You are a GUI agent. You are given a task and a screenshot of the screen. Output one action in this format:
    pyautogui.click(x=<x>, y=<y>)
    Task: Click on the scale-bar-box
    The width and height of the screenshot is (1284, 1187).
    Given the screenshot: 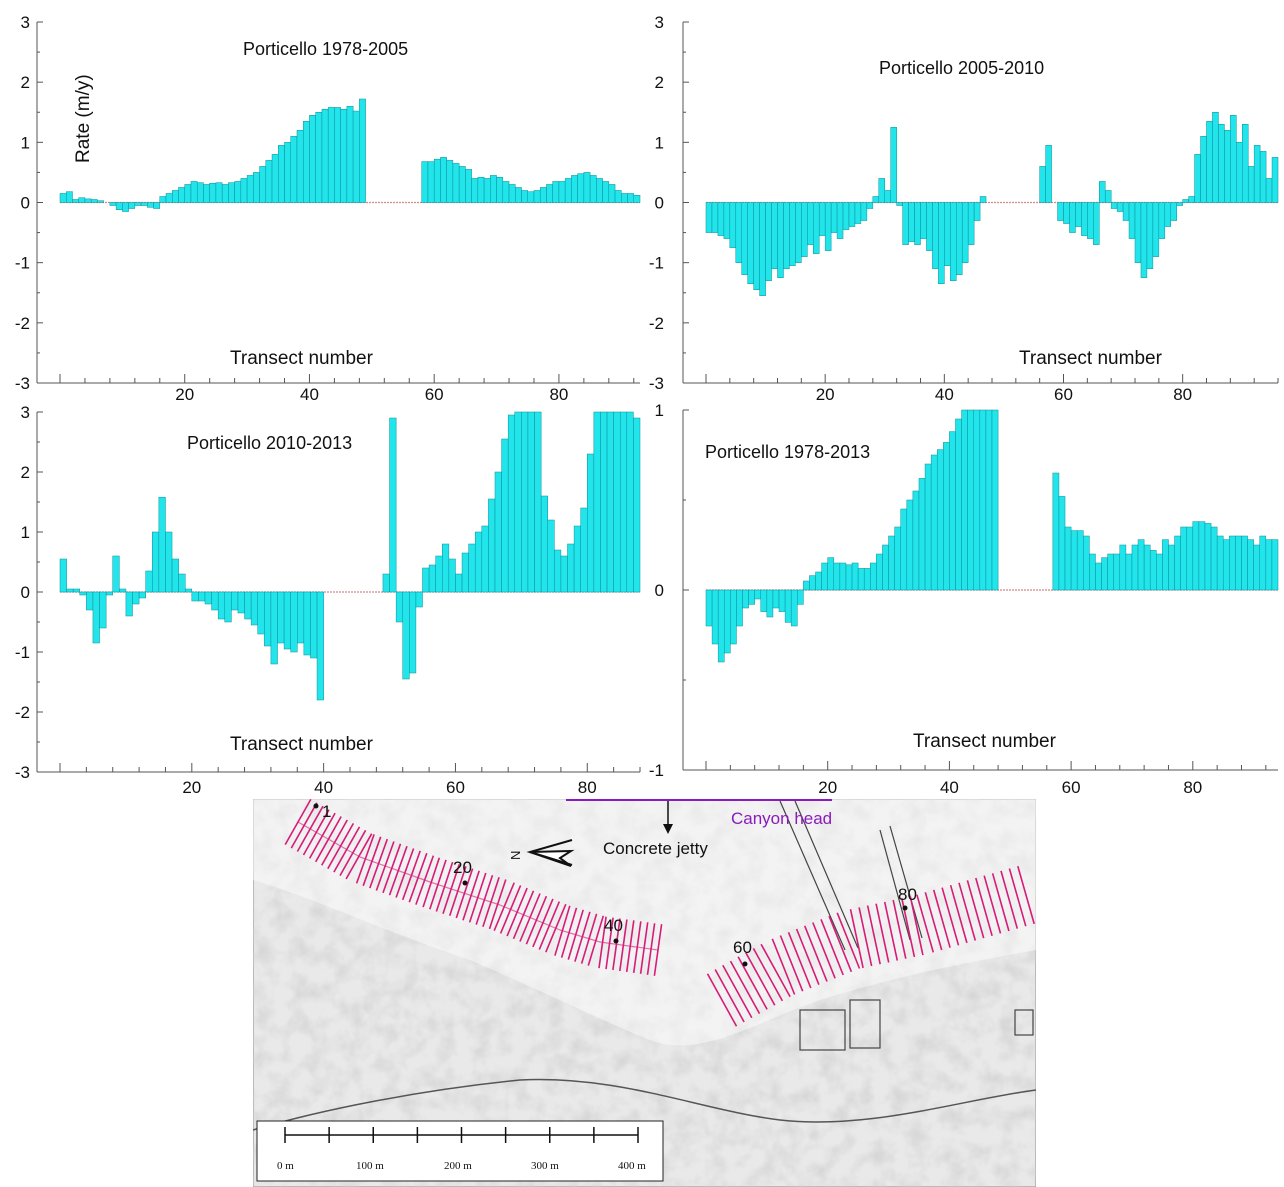 What is the action you would take?
    pyautogui.click(x=460, y=1151)
    